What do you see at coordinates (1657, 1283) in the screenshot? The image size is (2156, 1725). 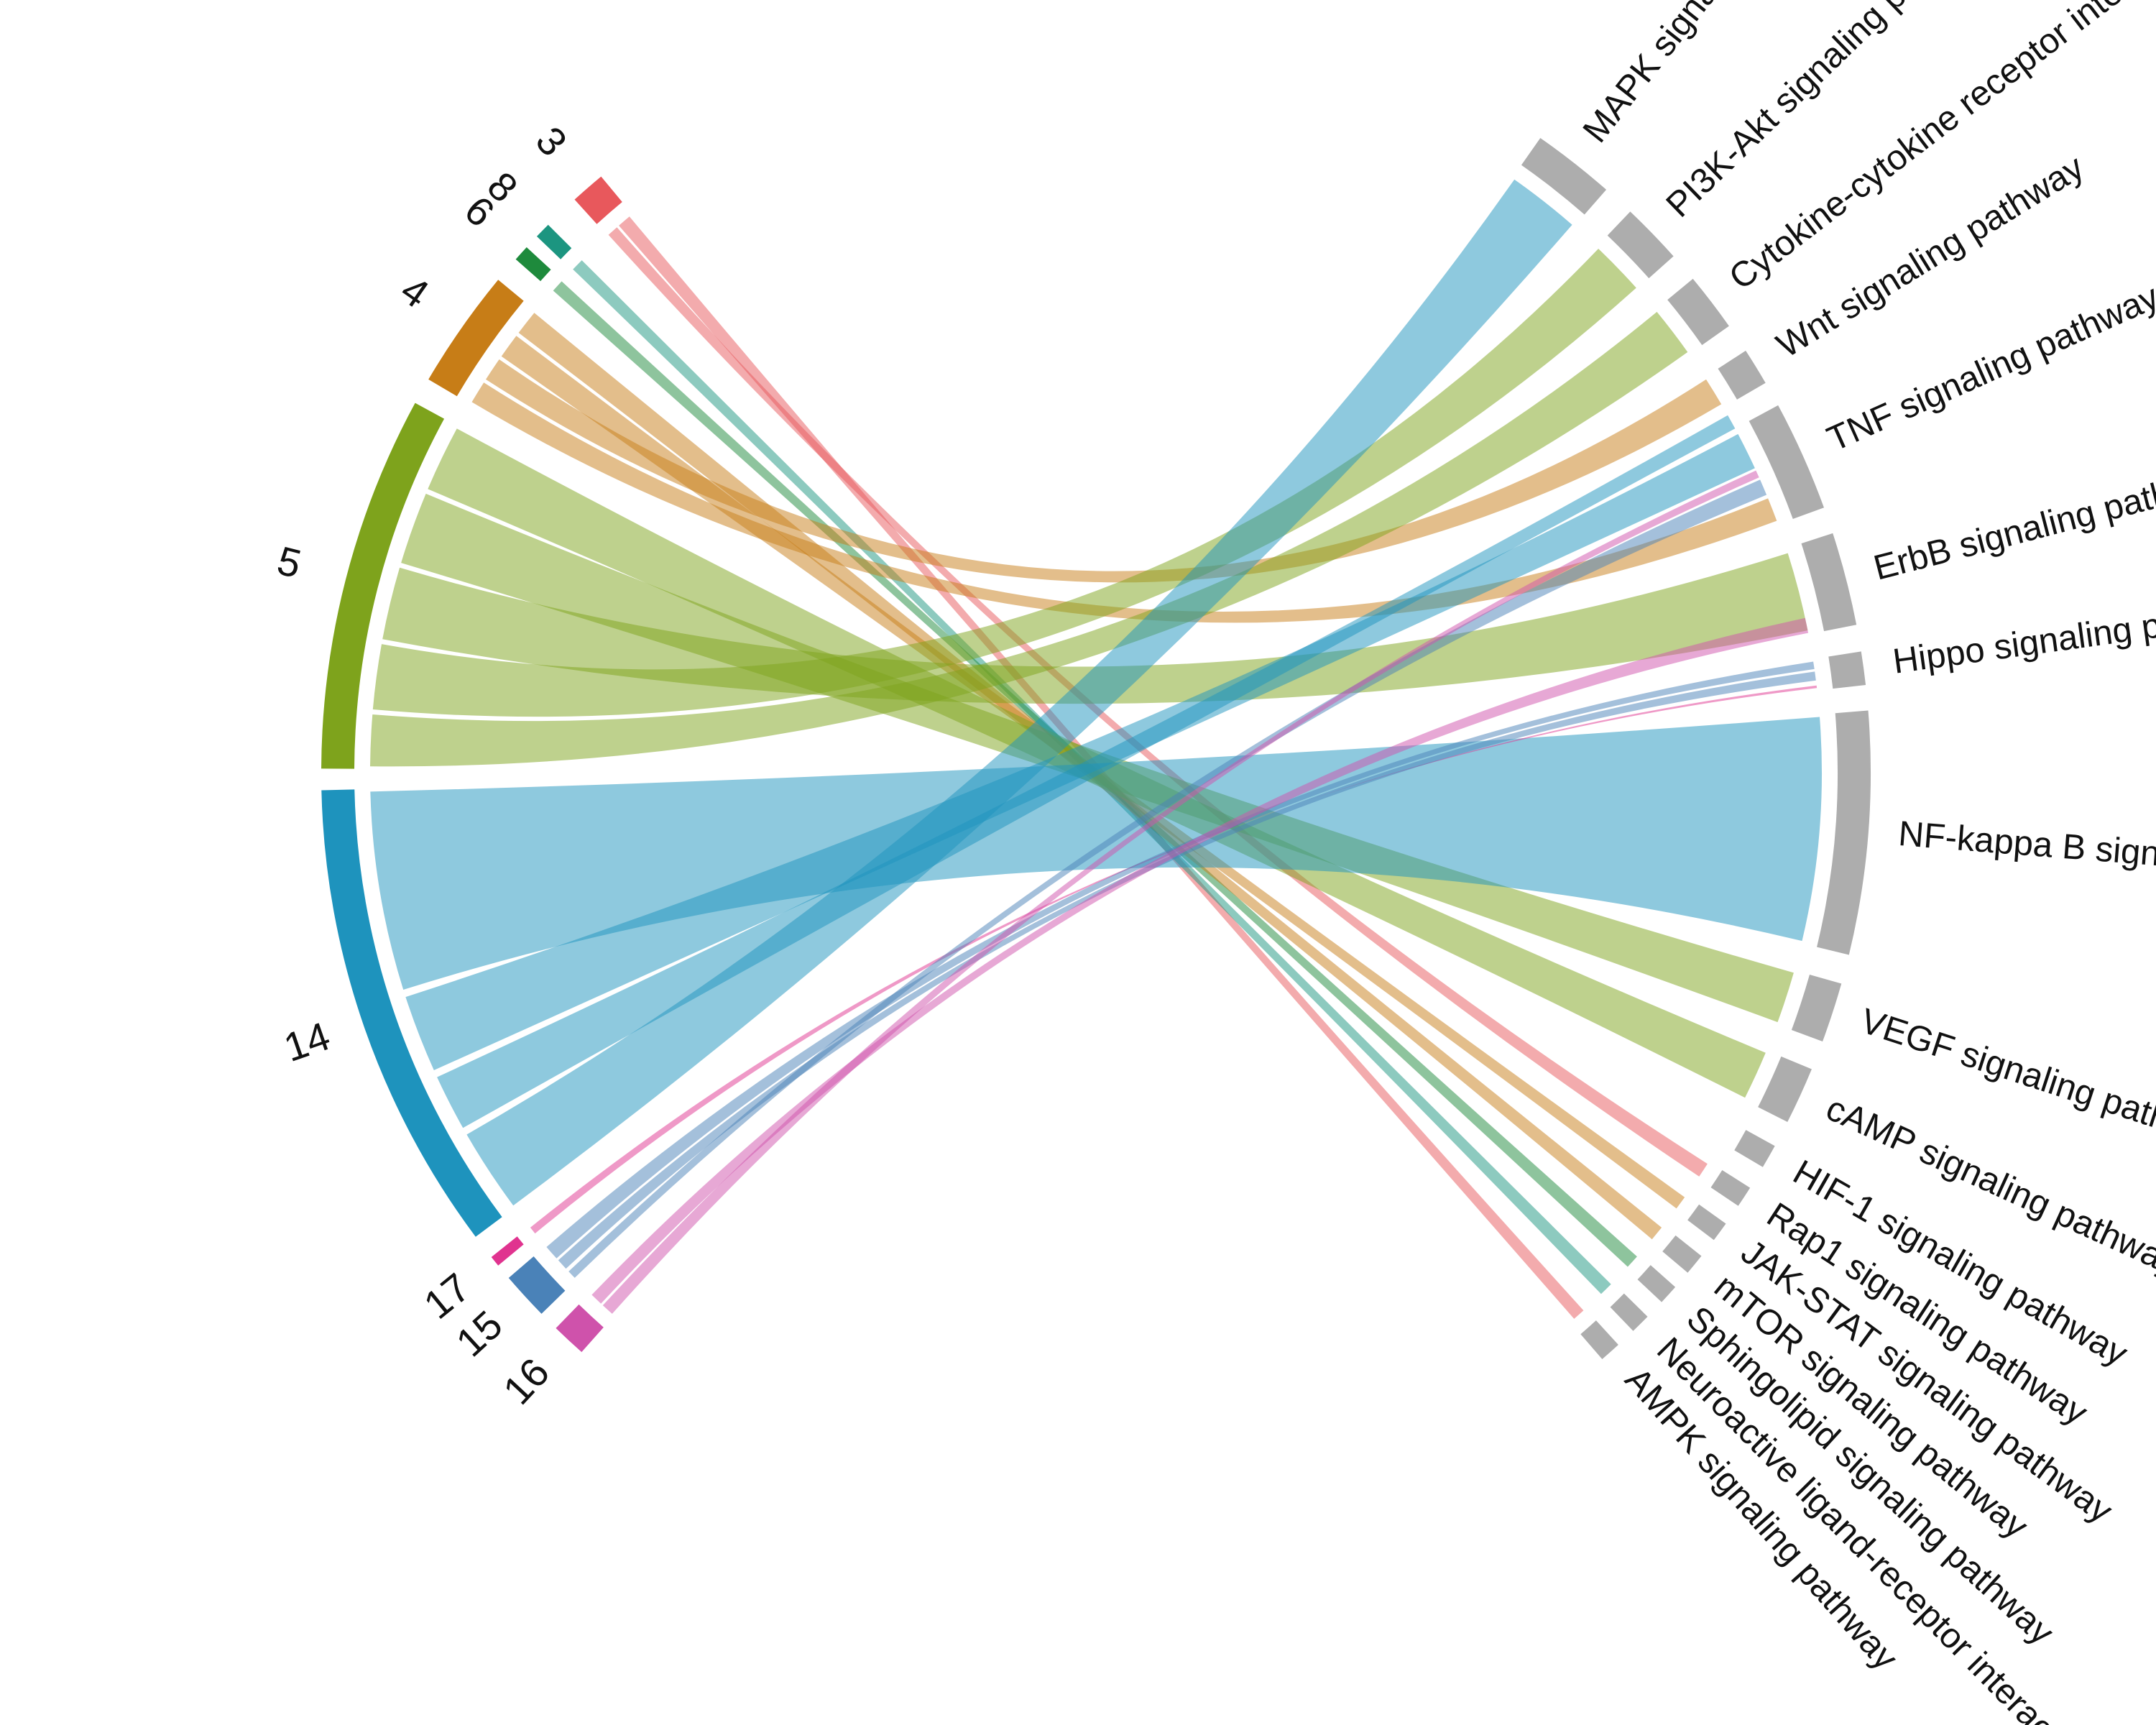 I see `sector-sphingolipid-signaling-pathway` at bounding box center [1657, 1283].